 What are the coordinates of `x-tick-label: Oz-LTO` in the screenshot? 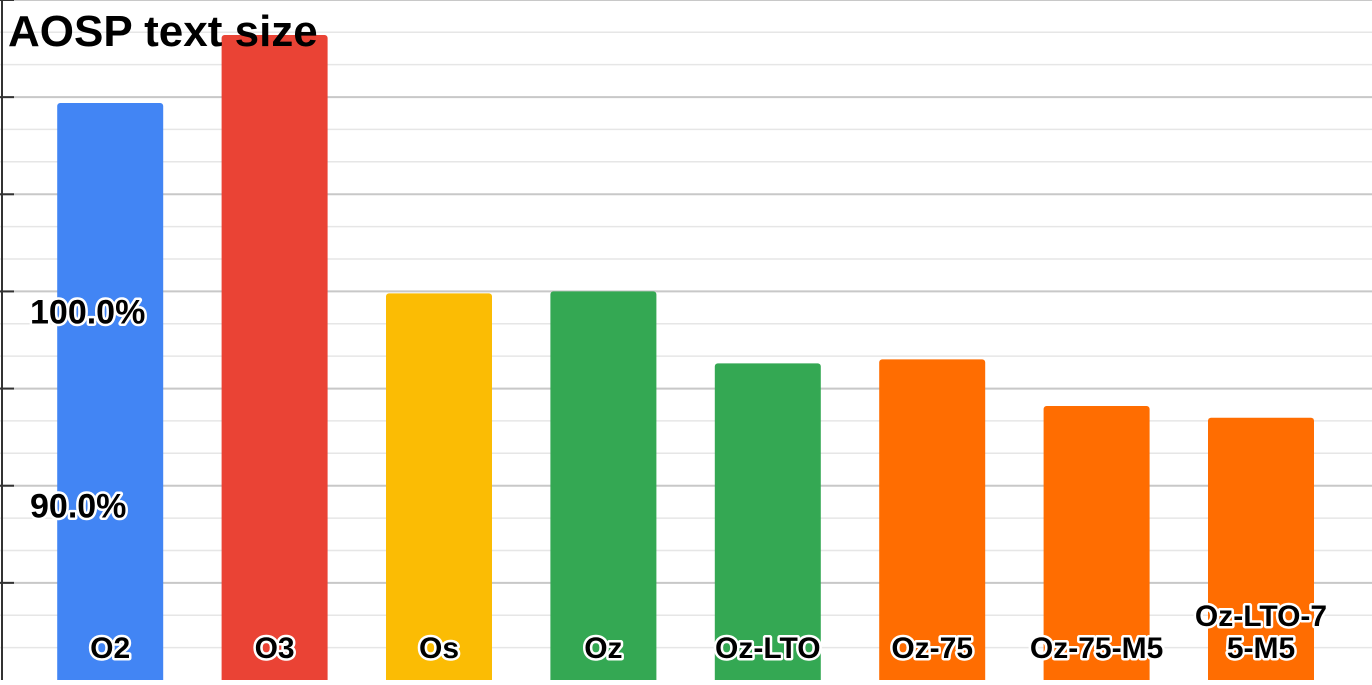 It's located at (768, 648).